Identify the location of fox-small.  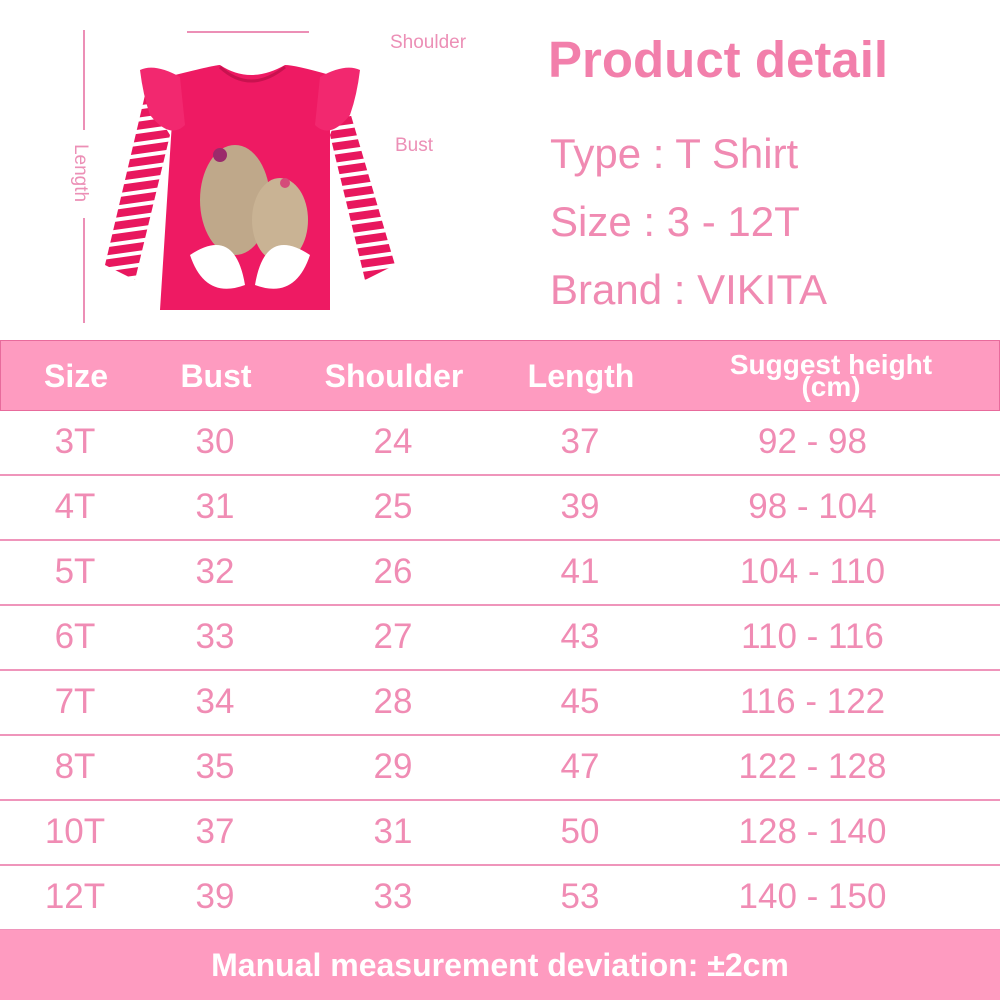
(280, 220).